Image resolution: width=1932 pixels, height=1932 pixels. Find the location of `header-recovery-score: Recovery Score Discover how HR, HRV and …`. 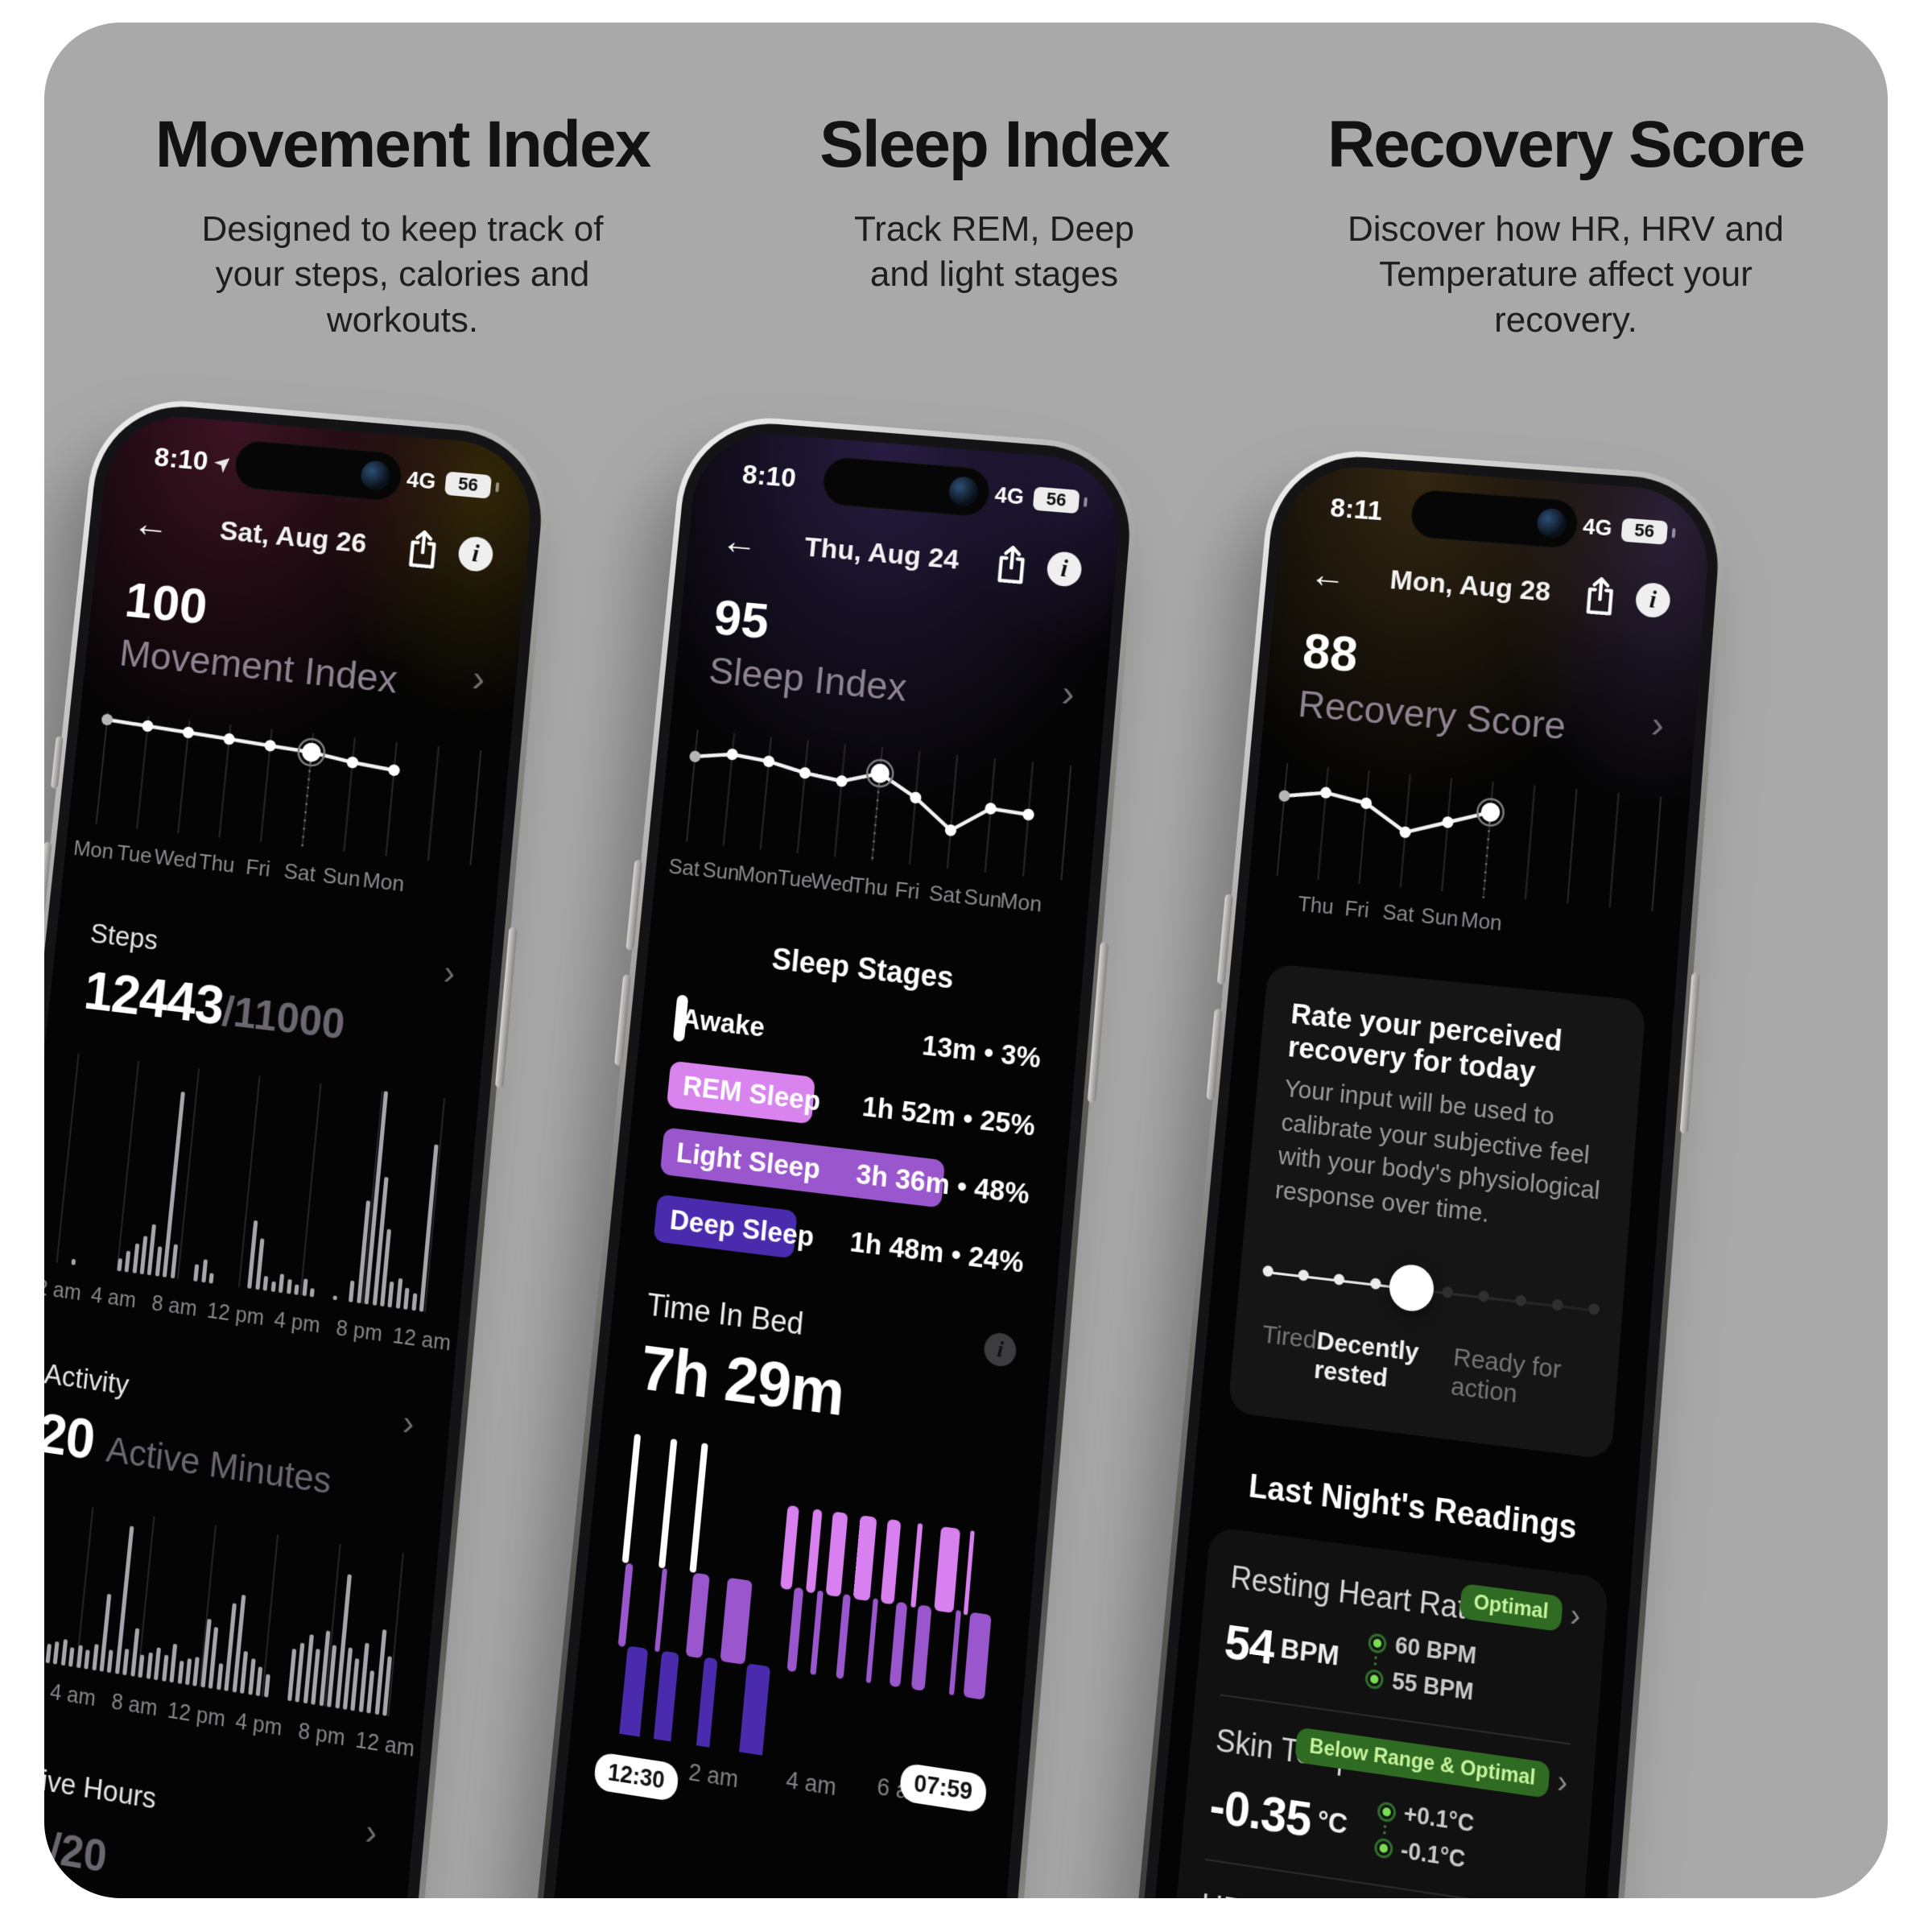

header-recovery-score: Recovery Score Discover how HR, HRV and … is located at coordinates (1566, 225).